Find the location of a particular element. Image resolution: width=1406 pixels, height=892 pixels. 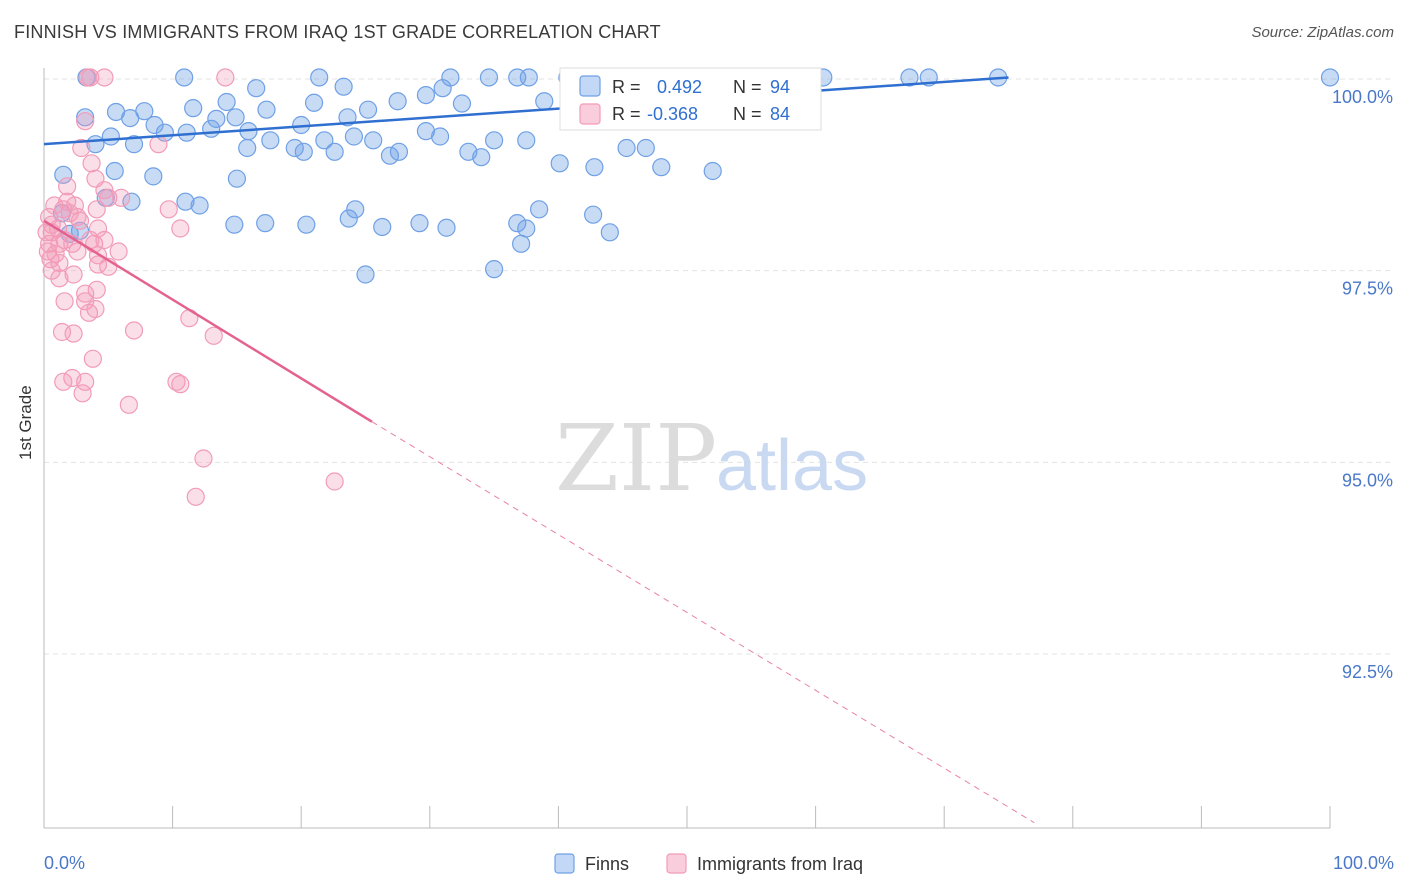

y-tick-labels: 100.0% 97.5% 95.0% 92.5% is located at coordinates (1362, 384).